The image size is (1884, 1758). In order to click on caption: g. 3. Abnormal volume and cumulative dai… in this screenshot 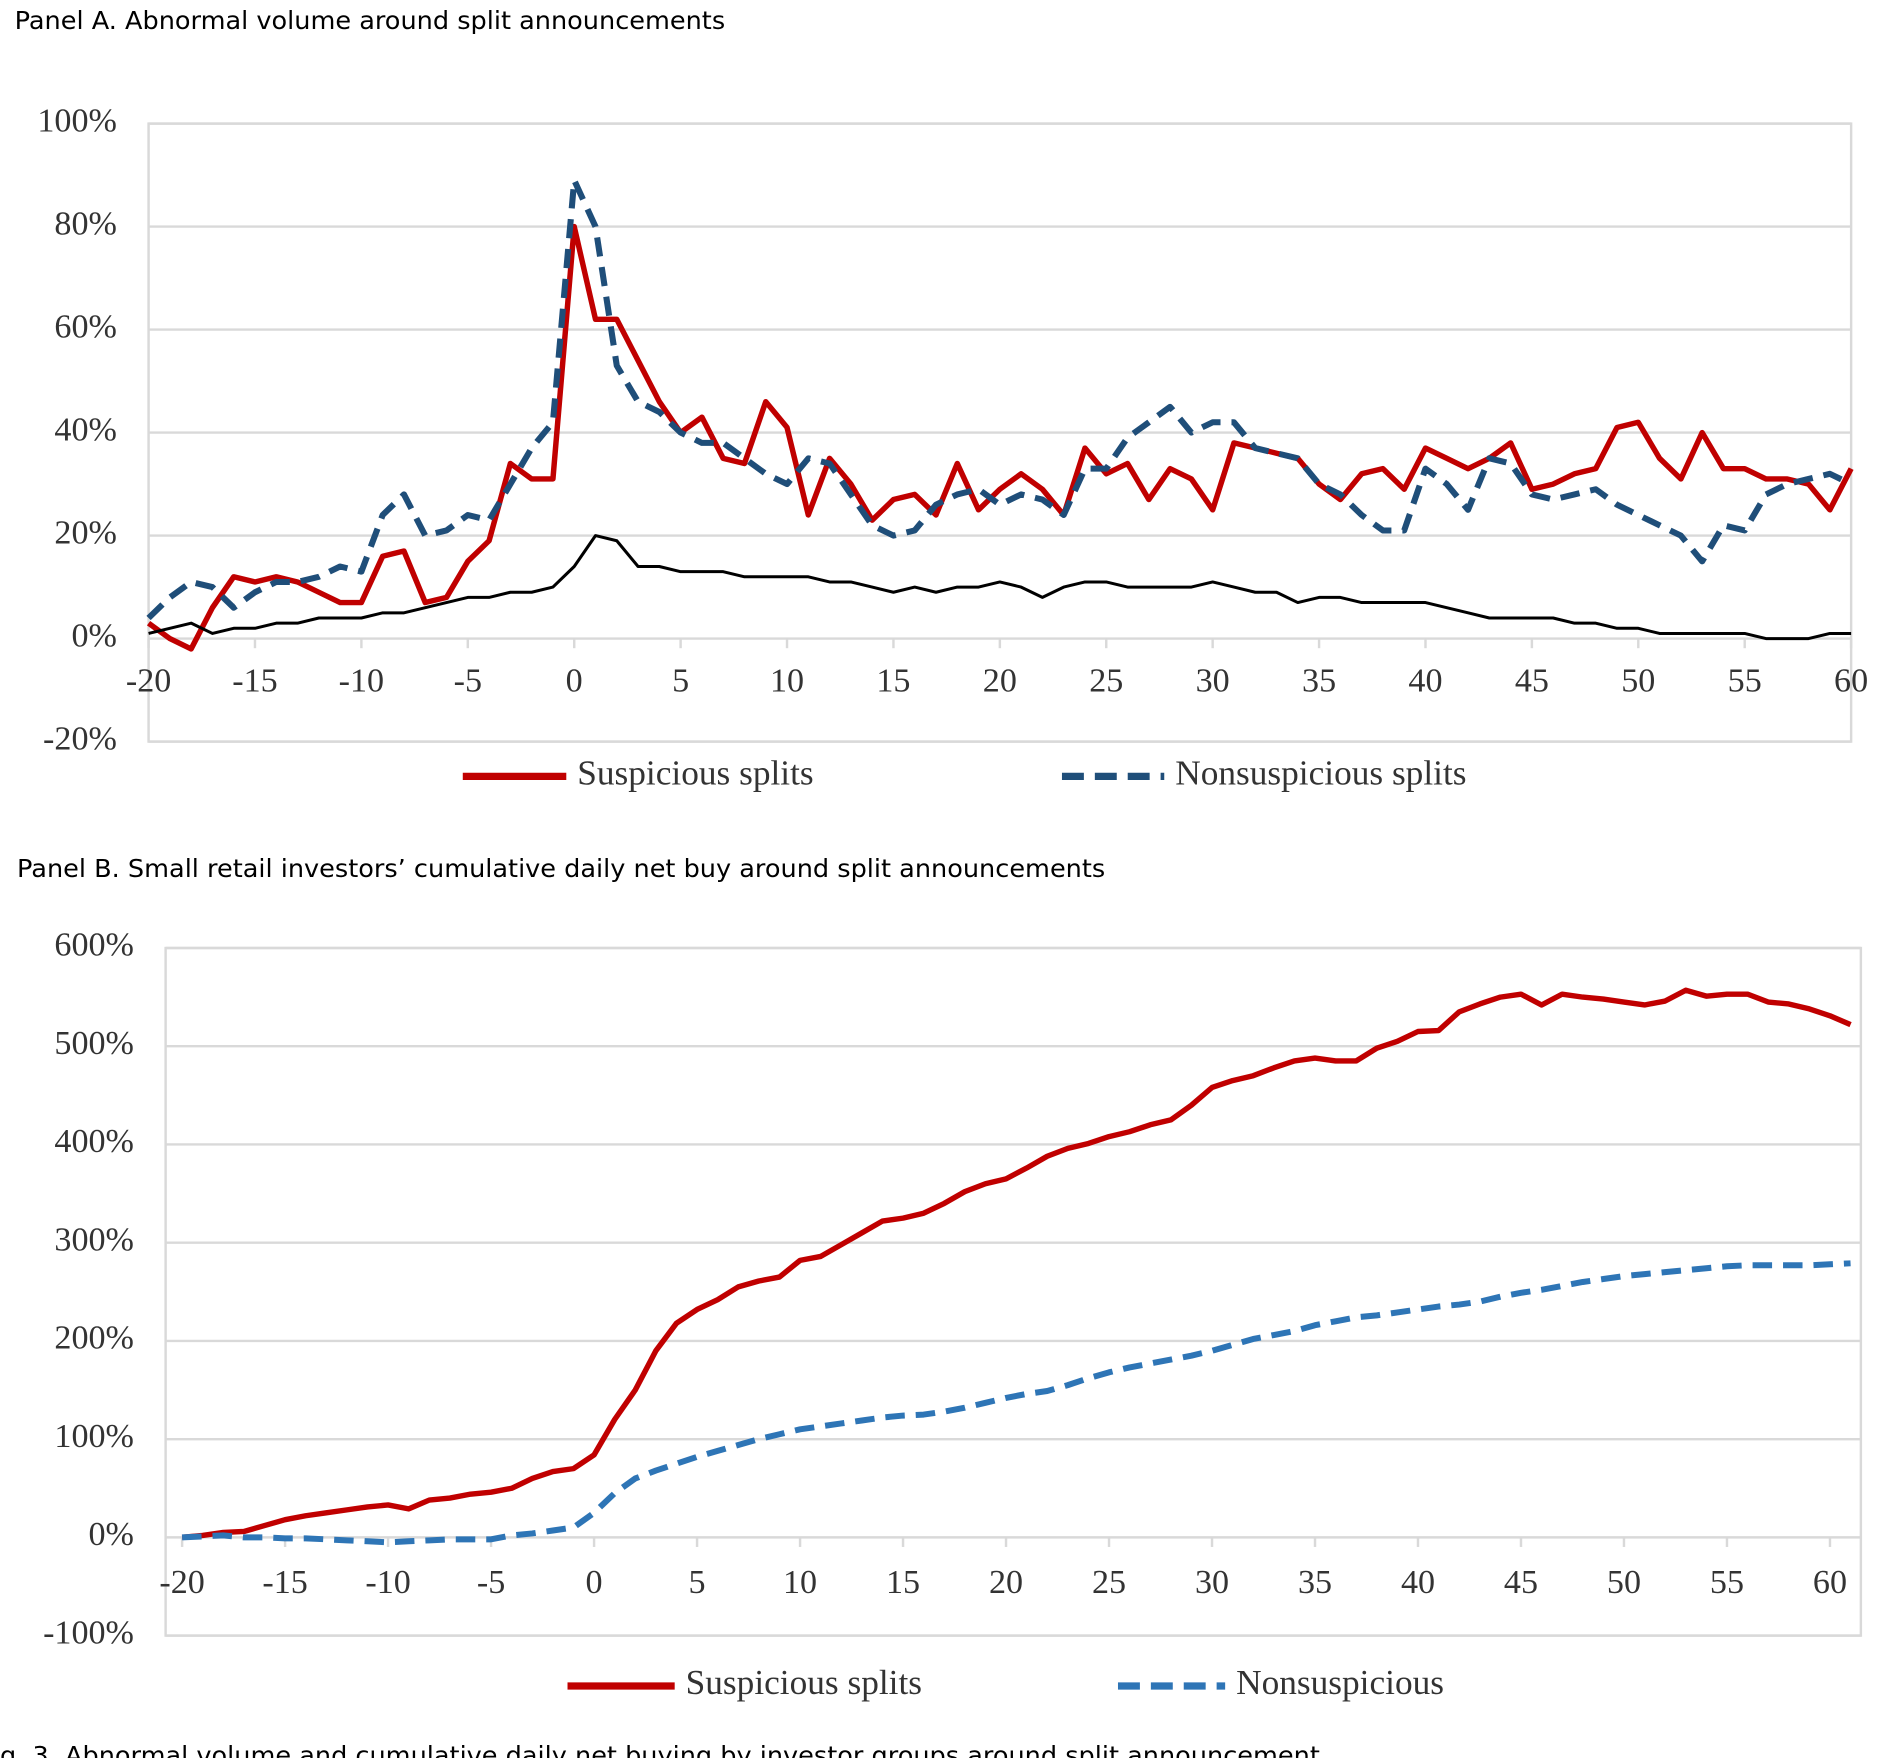, I will do `click(660, 1749)`.